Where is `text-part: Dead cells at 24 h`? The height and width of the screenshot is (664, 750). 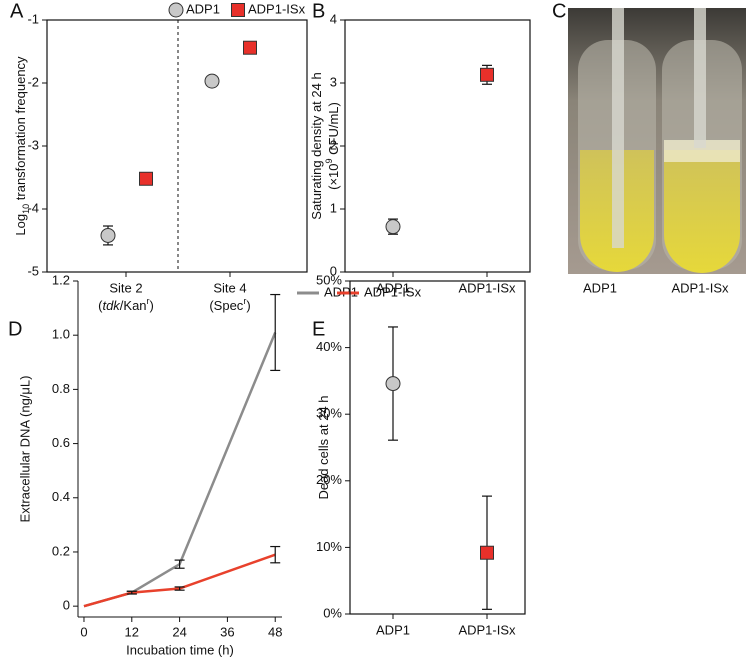 text-part: Dead cells at 24 h is located at coordinates (323, 447).